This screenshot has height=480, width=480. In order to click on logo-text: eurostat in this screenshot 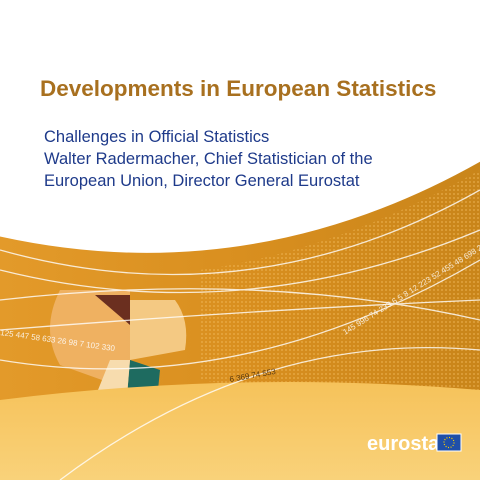, I will do `click(406, 444)`.